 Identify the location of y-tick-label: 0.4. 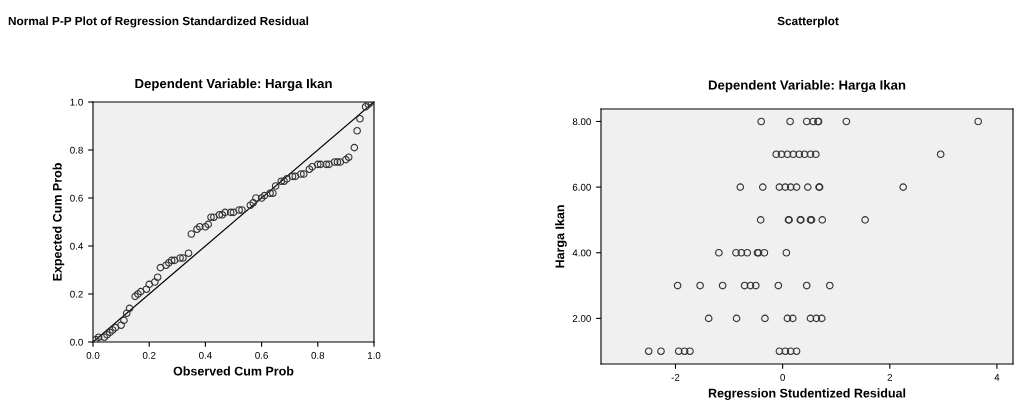
(76, 246).